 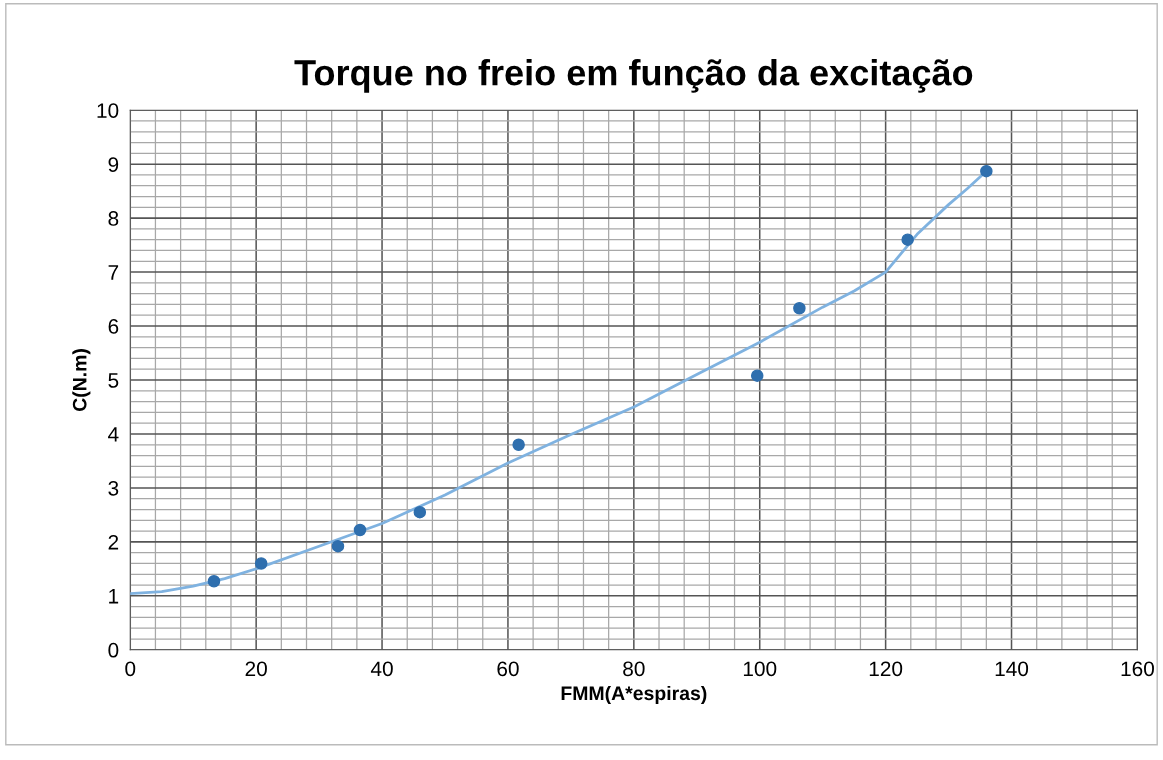 I want to click on x-tick-label: 40, so click(x=381, y=669).